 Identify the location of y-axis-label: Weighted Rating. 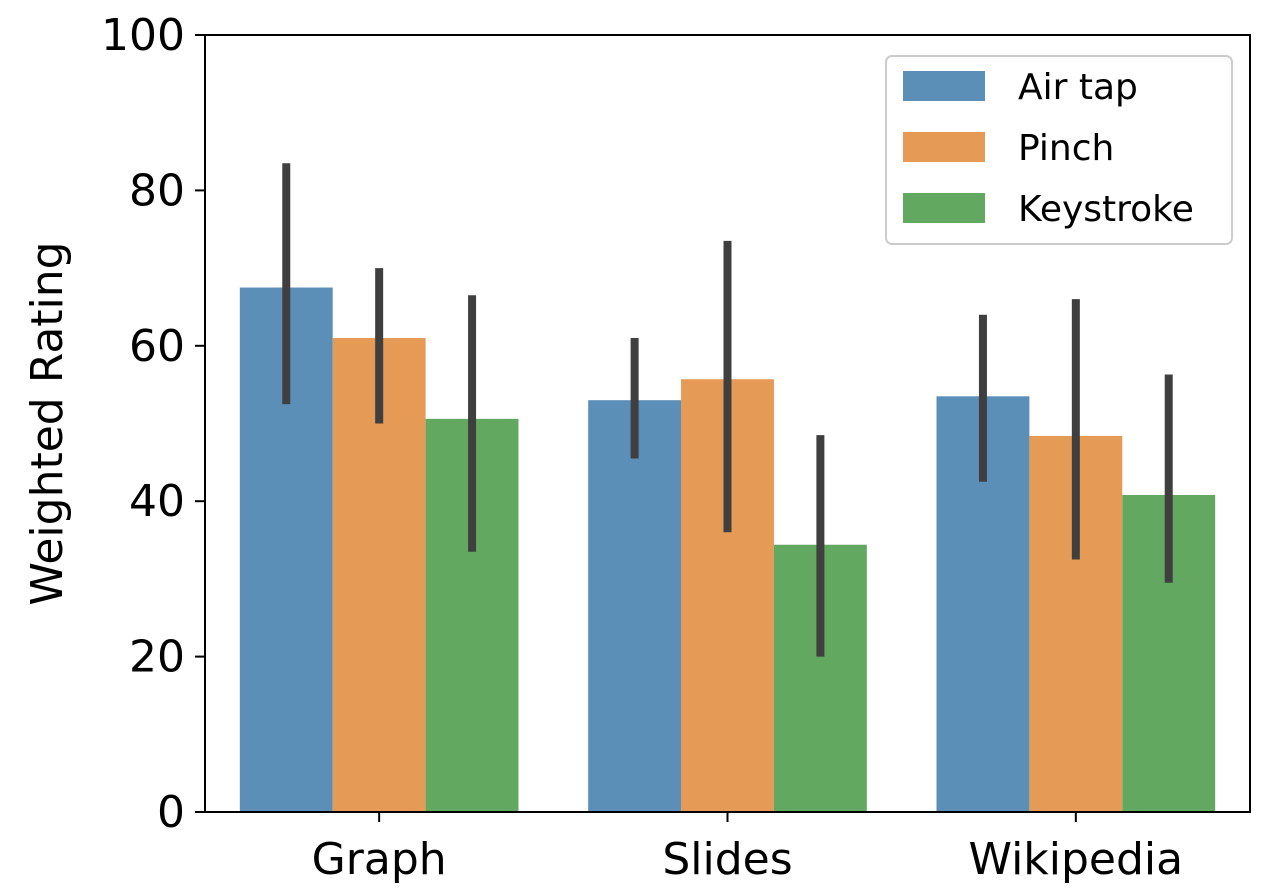
(47, 423).